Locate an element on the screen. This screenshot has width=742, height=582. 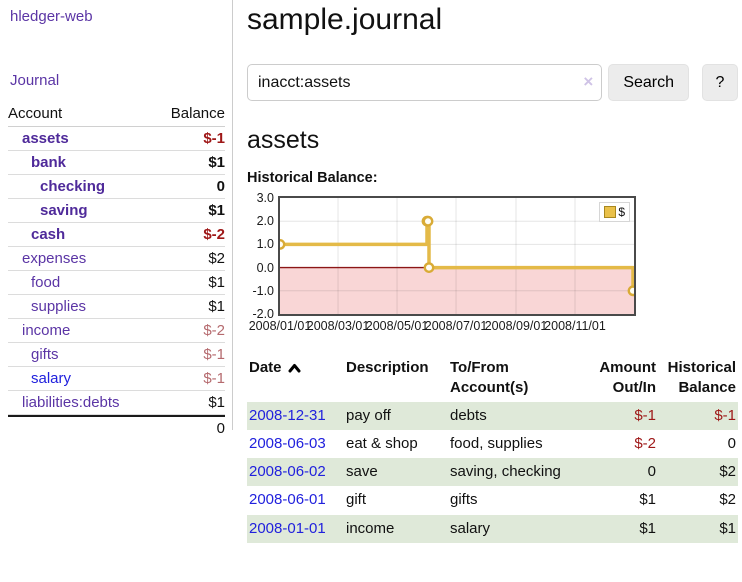
account-row: income $-2 is located at coordinates (116, 331).